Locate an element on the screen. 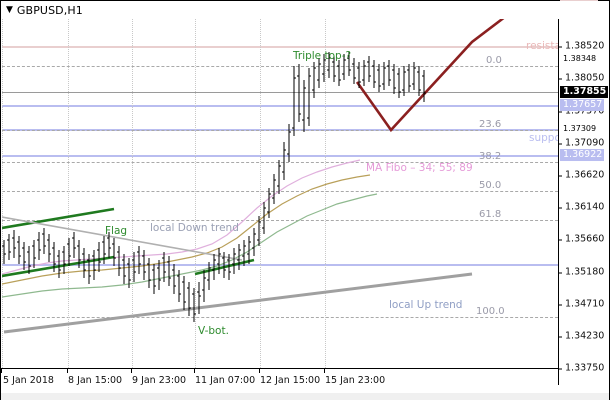  fib-label-382: 38.2 is located at coordinates (490, 156).